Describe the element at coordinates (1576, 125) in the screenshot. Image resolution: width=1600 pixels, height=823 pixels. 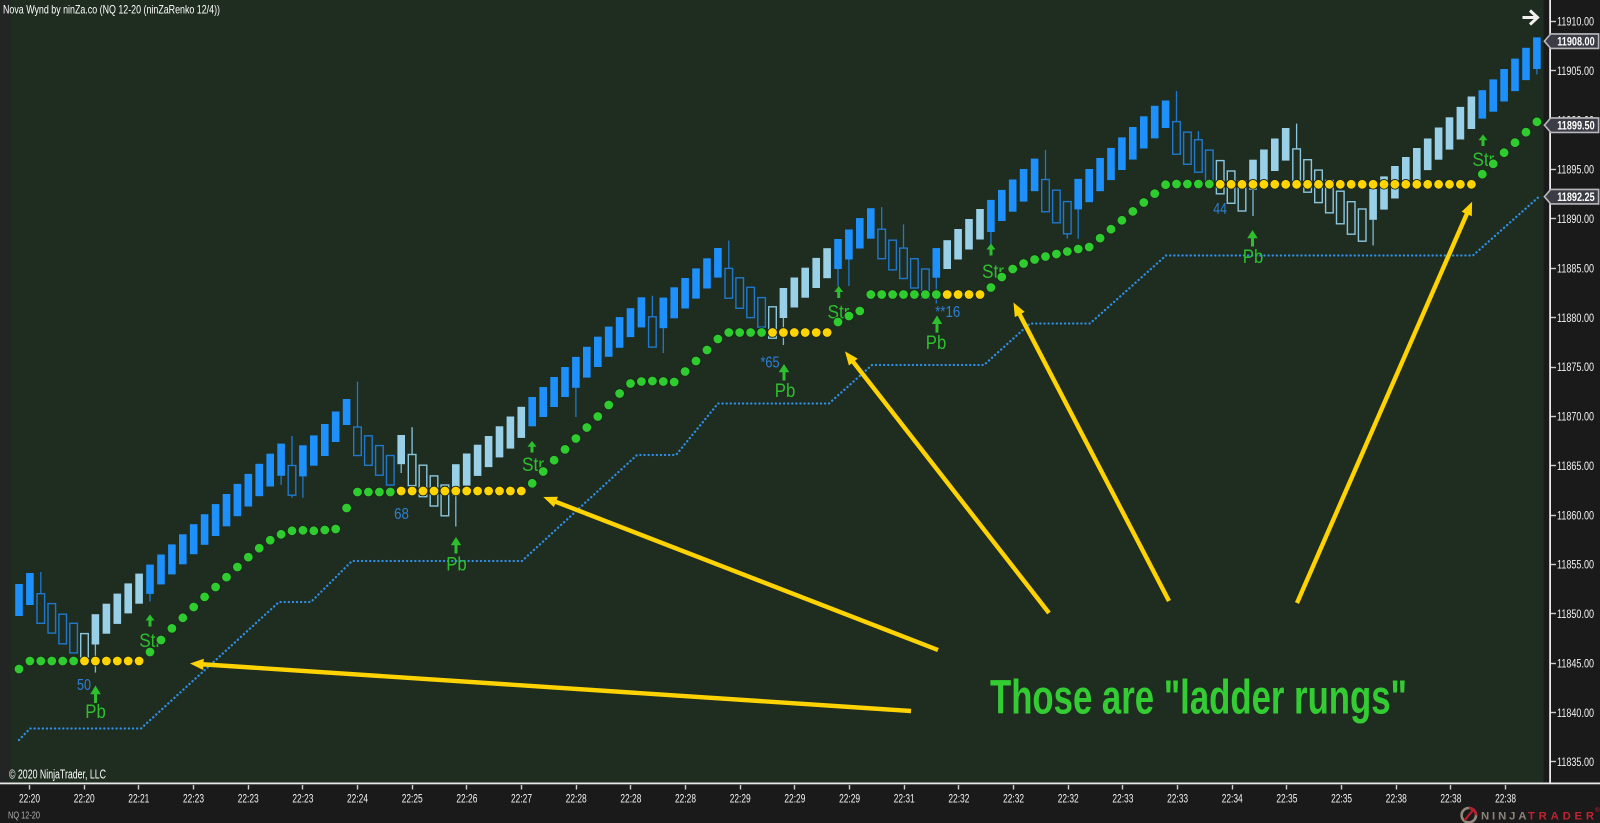
I see `svg-text: 11899.50` at that location.